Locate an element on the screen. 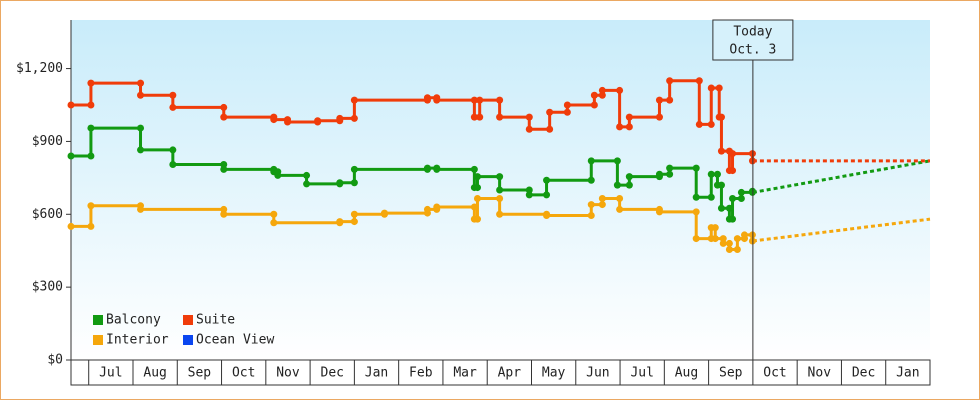 The height and width of the screenshot is (400, 980). x-tick-label: Oct is located at coordinates (774, 373).